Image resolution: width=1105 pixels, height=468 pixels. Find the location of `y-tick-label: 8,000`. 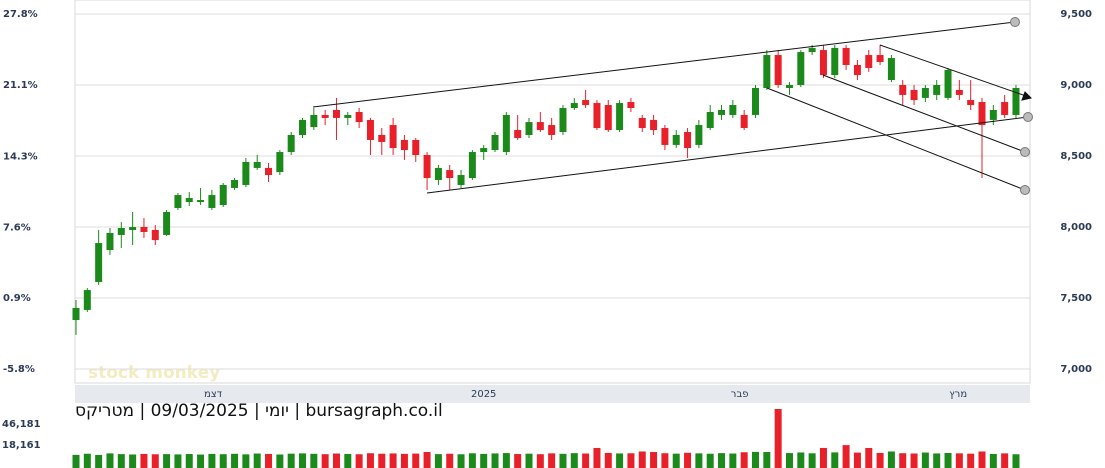

y-tick-label: 8,000 is located at coordinates (1076, 227).